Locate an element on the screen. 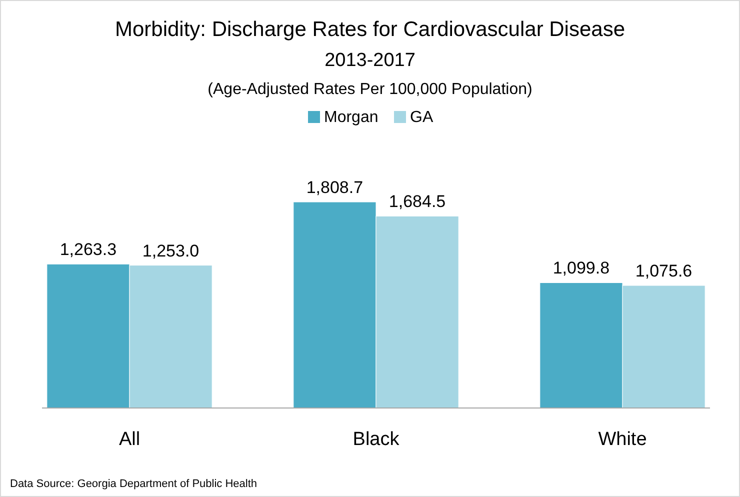 Image resolution: width=740 pixels, height=497 pixels. data-label: 1,684.5 is located at coordinates (417, 202).